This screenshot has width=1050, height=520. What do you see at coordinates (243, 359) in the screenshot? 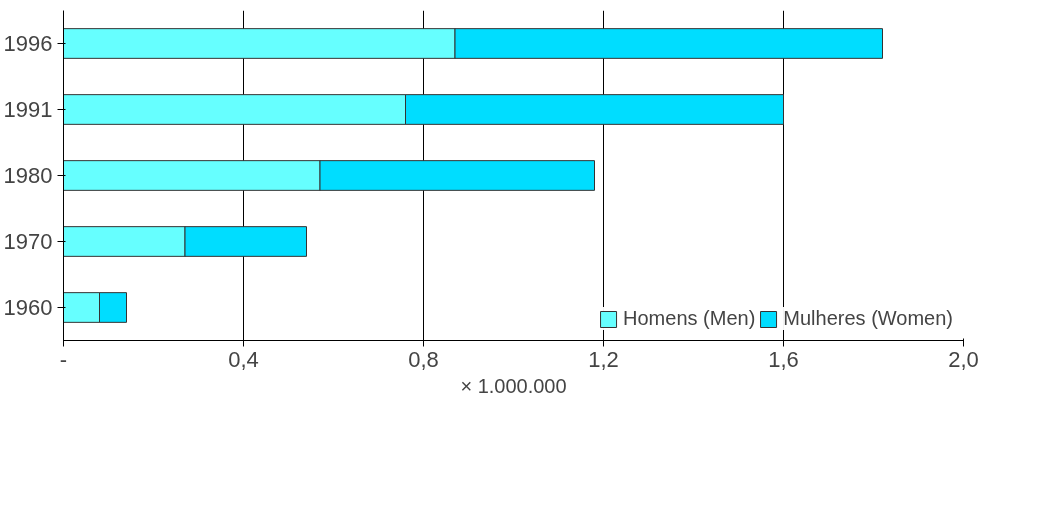
I see `x-tick-label: 0,4` at bounding box center [243, 359].